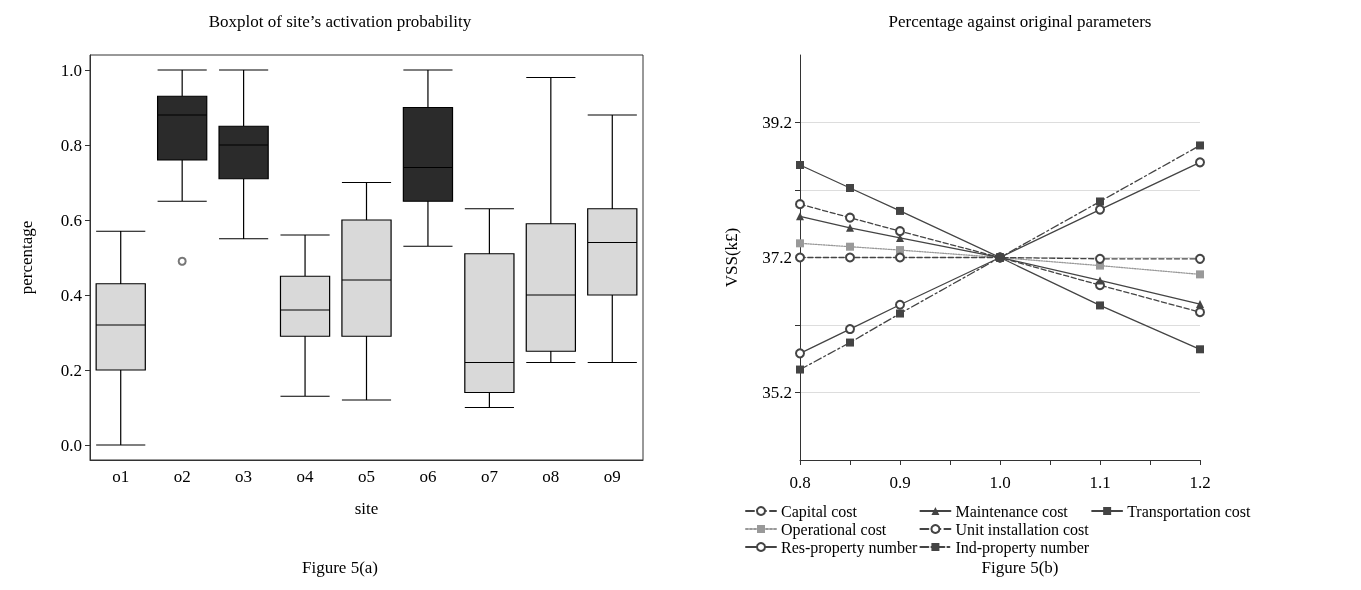 This screenshot has height=590, width=1361. What do you see at coordinates (71, 220) in the screenshot?
I see `y-tick-label: 0.6` at bounding box center [71, 220].